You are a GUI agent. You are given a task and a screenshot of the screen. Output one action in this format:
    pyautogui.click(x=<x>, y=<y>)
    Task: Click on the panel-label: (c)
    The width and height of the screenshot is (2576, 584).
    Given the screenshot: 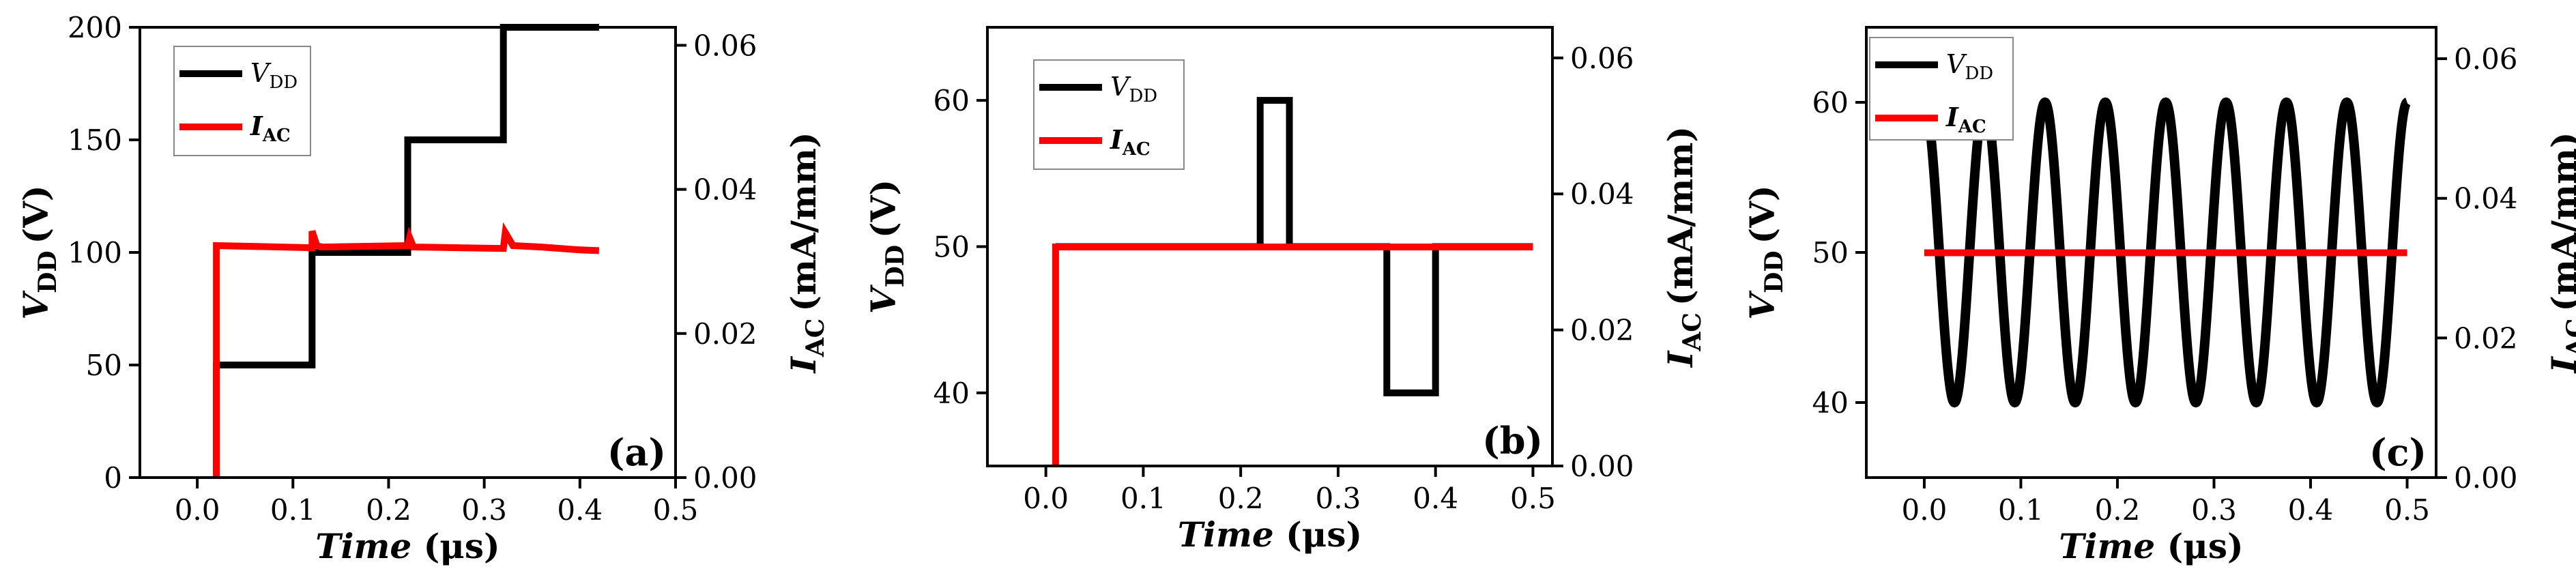 What is the action you would take?
    pyautogui.click(x=2398, y=452)
    